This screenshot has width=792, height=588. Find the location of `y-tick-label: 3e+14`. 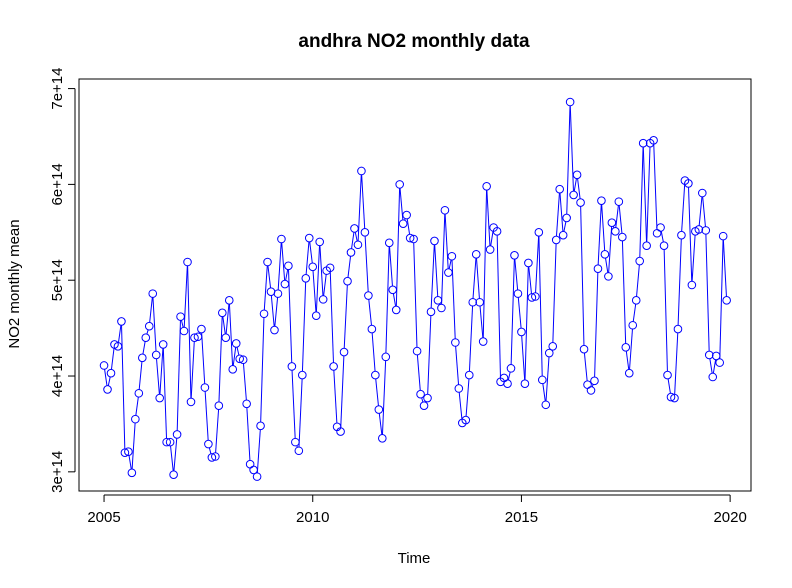

y-tick-label: 3e+14 is located at coordinates (57, 472).